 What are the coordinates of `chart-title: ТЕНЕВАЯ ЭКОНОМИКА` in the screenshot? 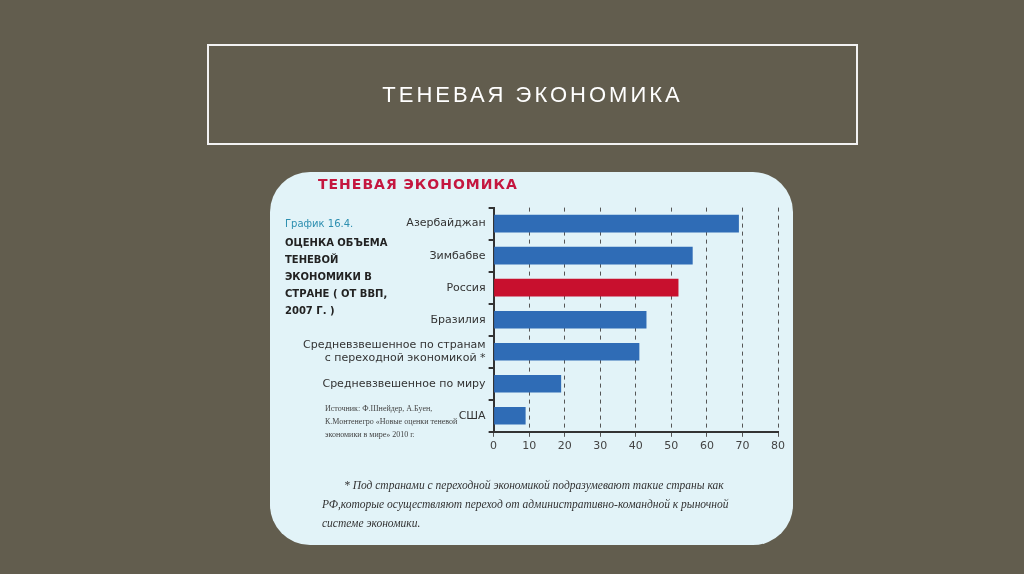 It's located at (532, 94).